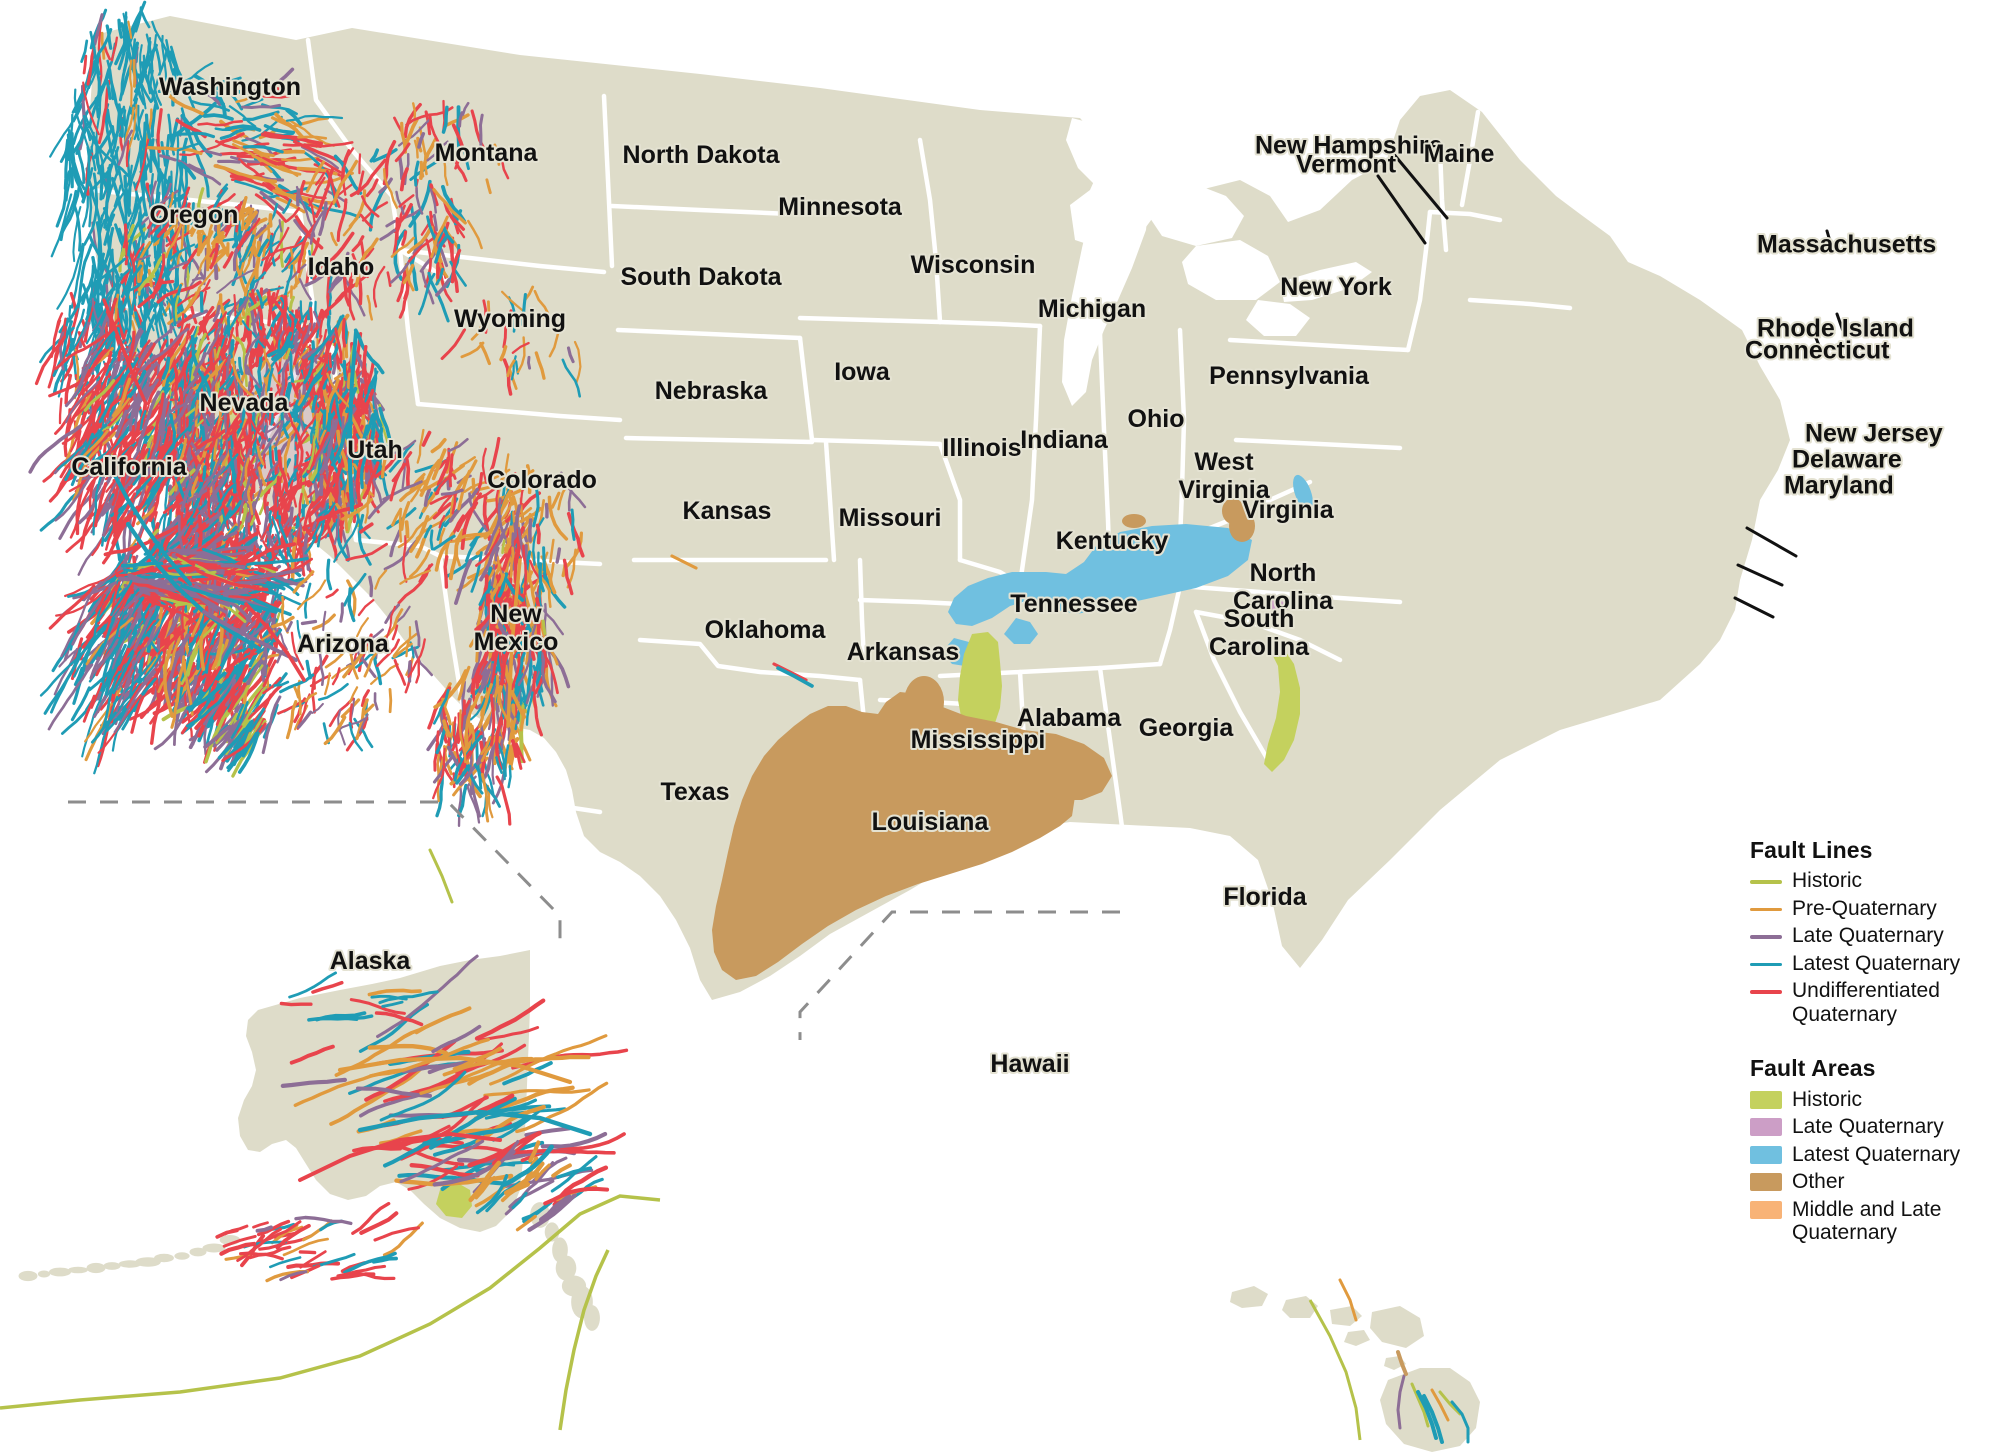 The image size is (1998, 1453). What do you see at coordinates (99, 395) in the screenshot?
I see `fault-line-coast-ranges` at bounding box center [99, 395].